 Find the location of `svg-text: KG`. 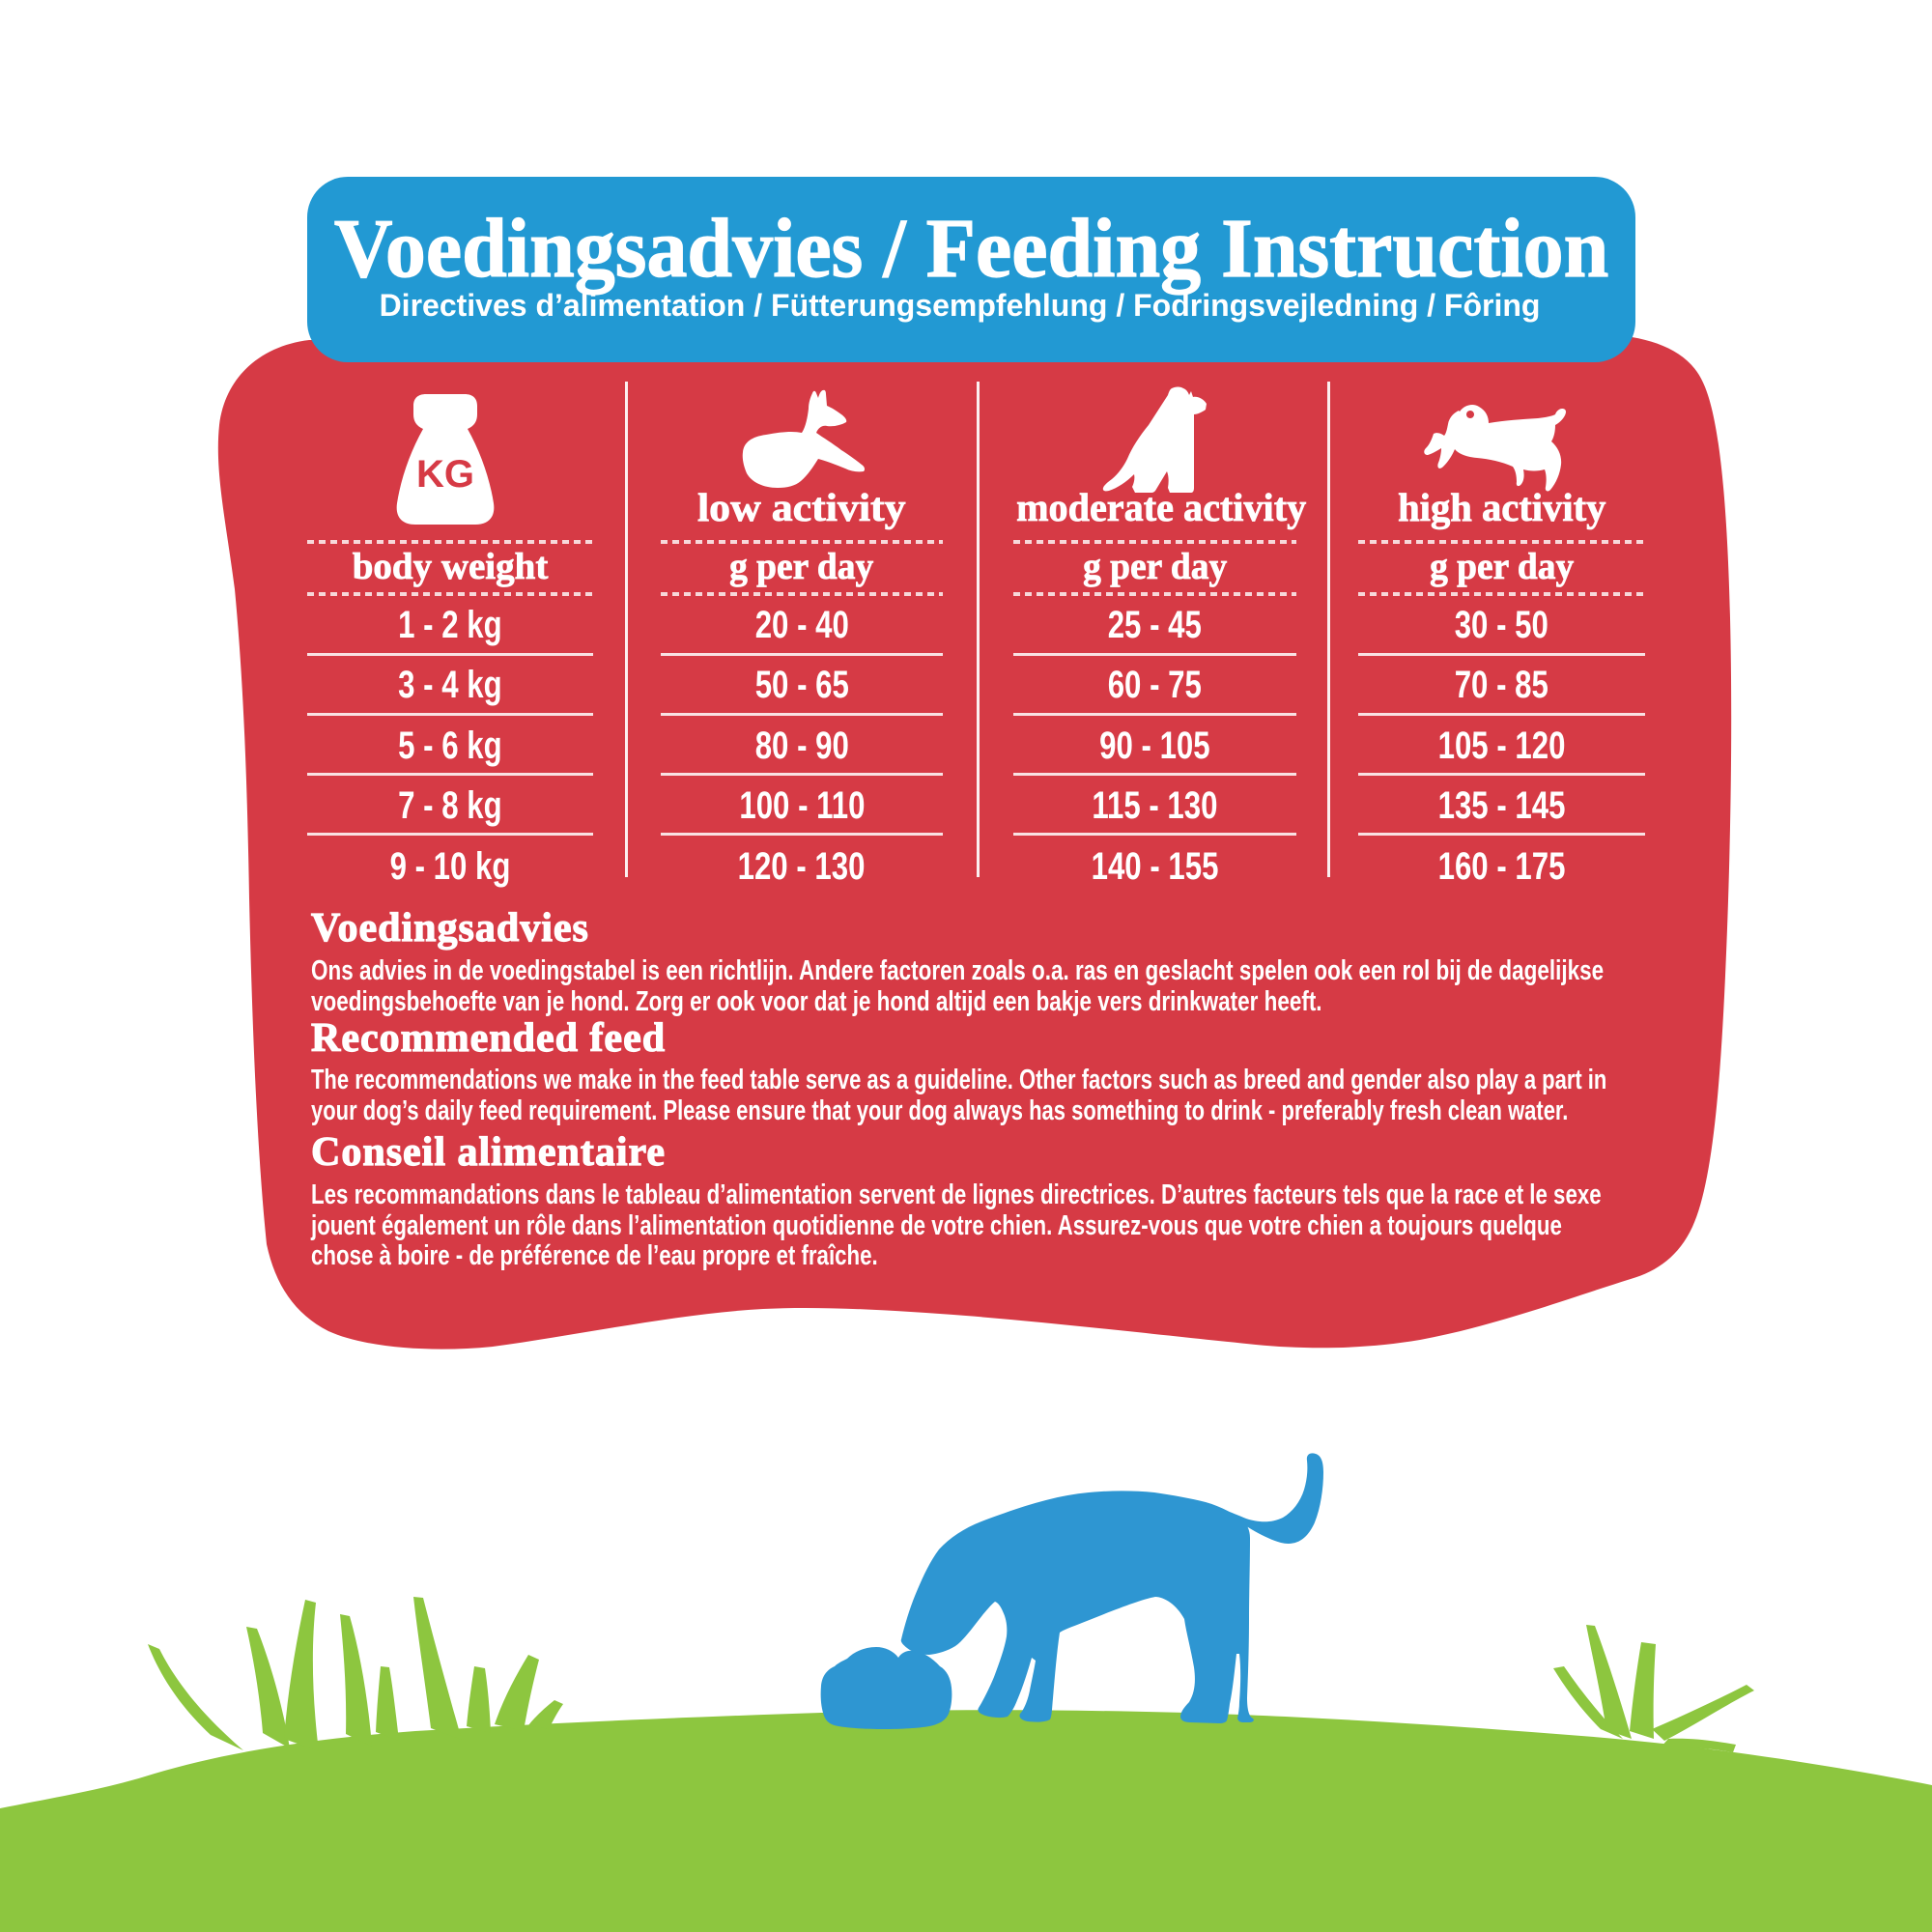

svg-text: KG is located at coordinates (445, 474).